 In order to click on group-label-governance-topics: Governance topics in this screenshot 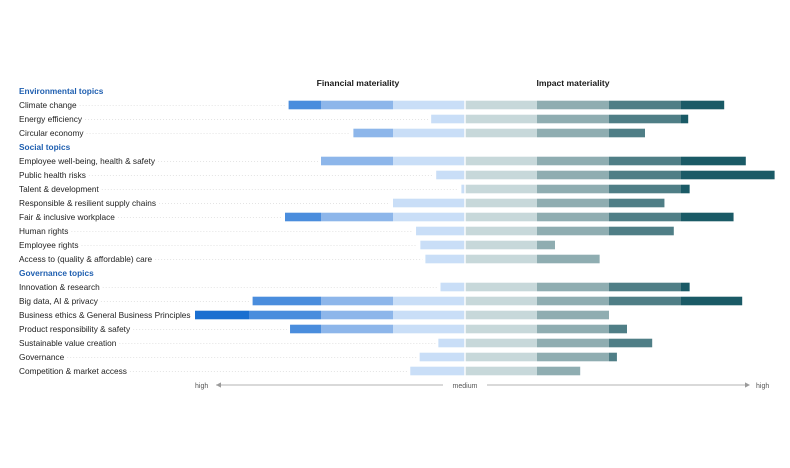, I will do `click(56, 273)`.